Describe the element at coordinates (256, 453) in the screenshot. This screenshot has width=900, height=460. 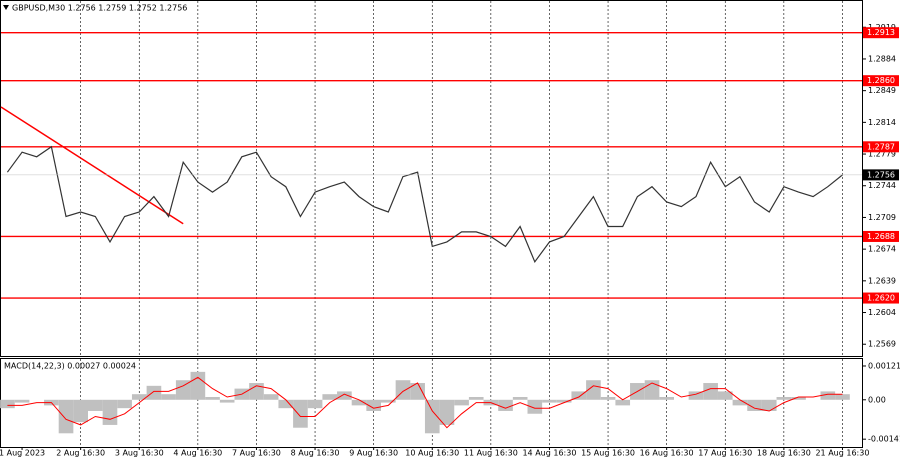
I see `x-tick-label: 7 Aug 16:30` at that location.